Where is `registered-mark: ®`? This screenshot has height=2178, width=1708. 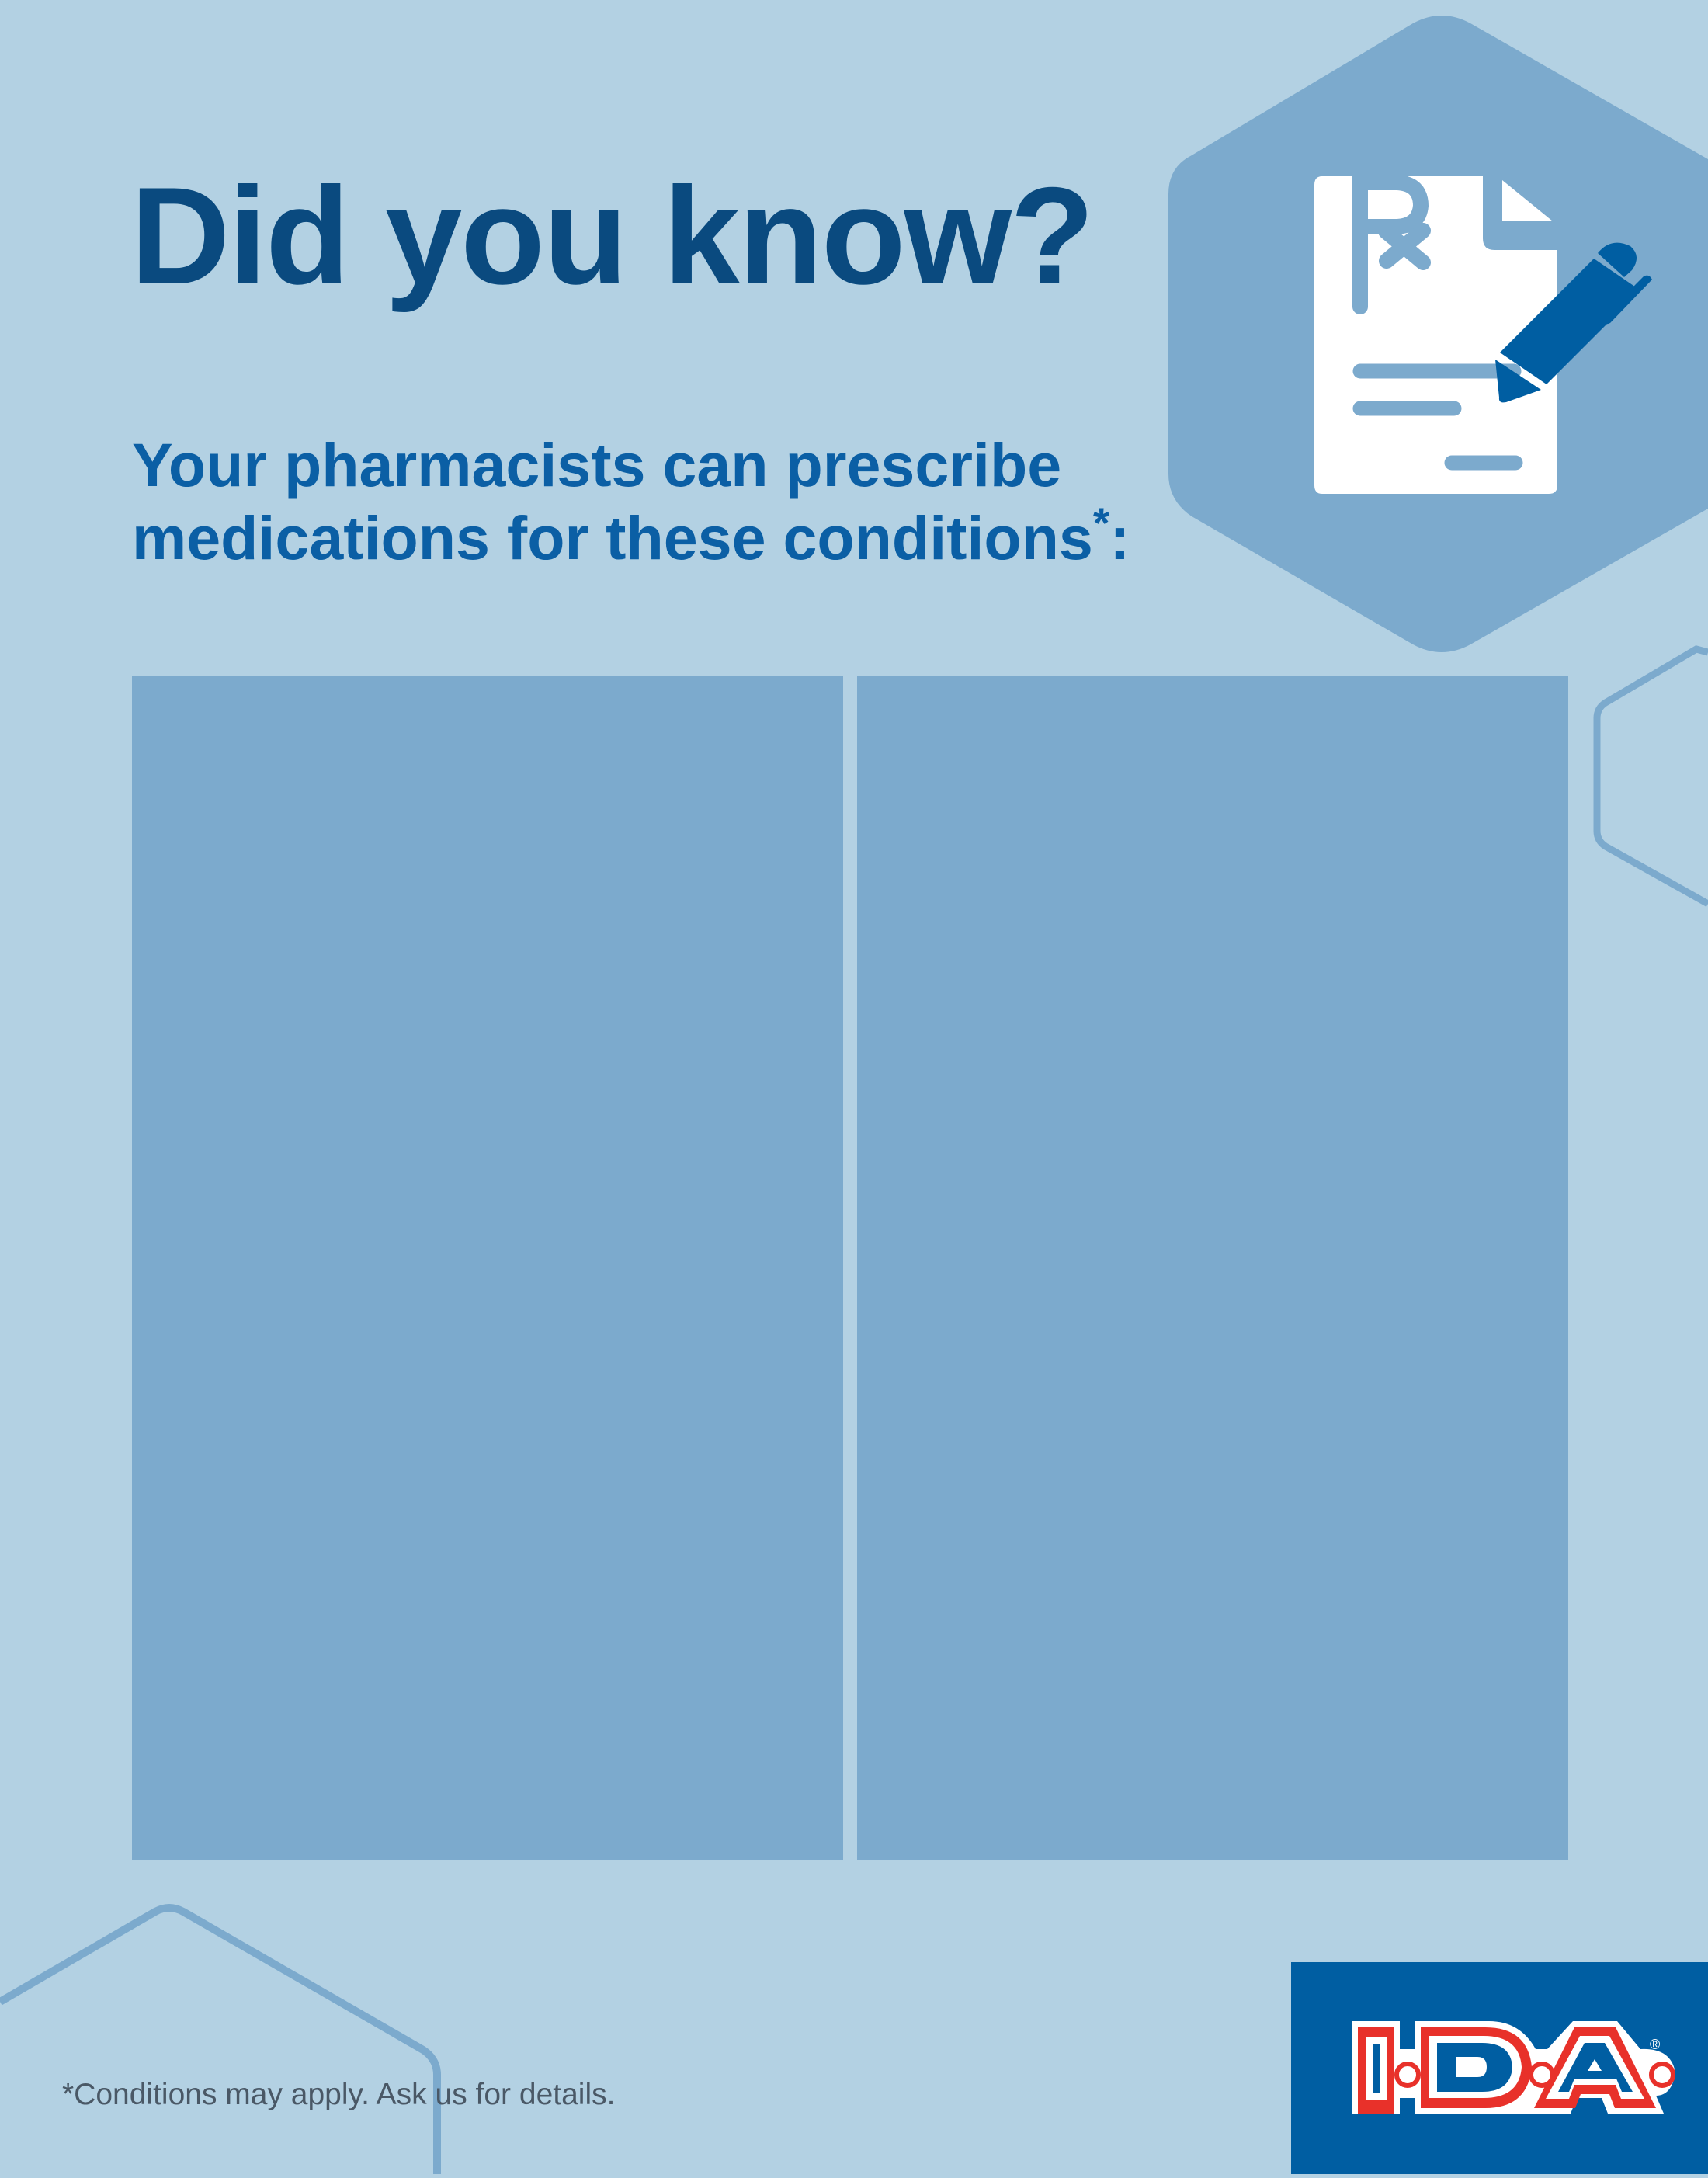 registered-mark: ® is located at coordinates (1655, 2044).